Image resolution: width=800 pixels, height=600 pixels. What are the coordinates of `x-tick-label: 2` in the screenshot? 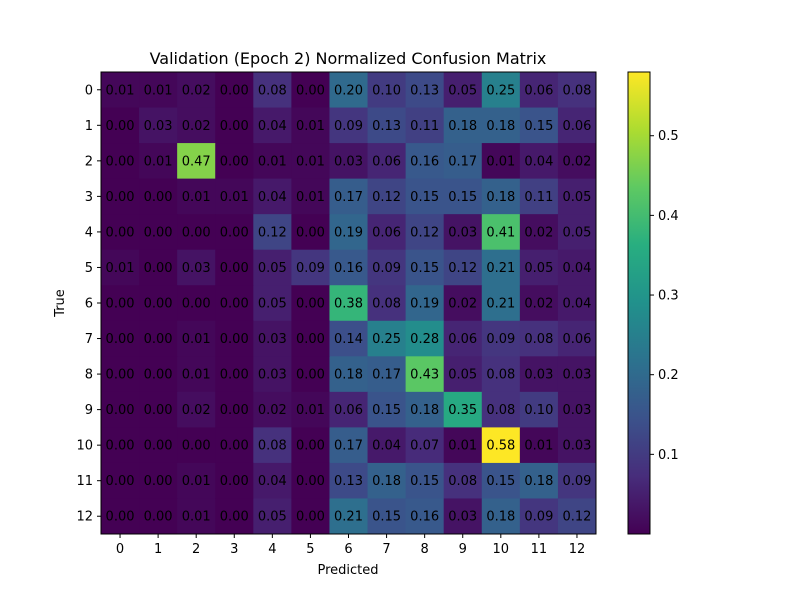 It's located at (196, 549).